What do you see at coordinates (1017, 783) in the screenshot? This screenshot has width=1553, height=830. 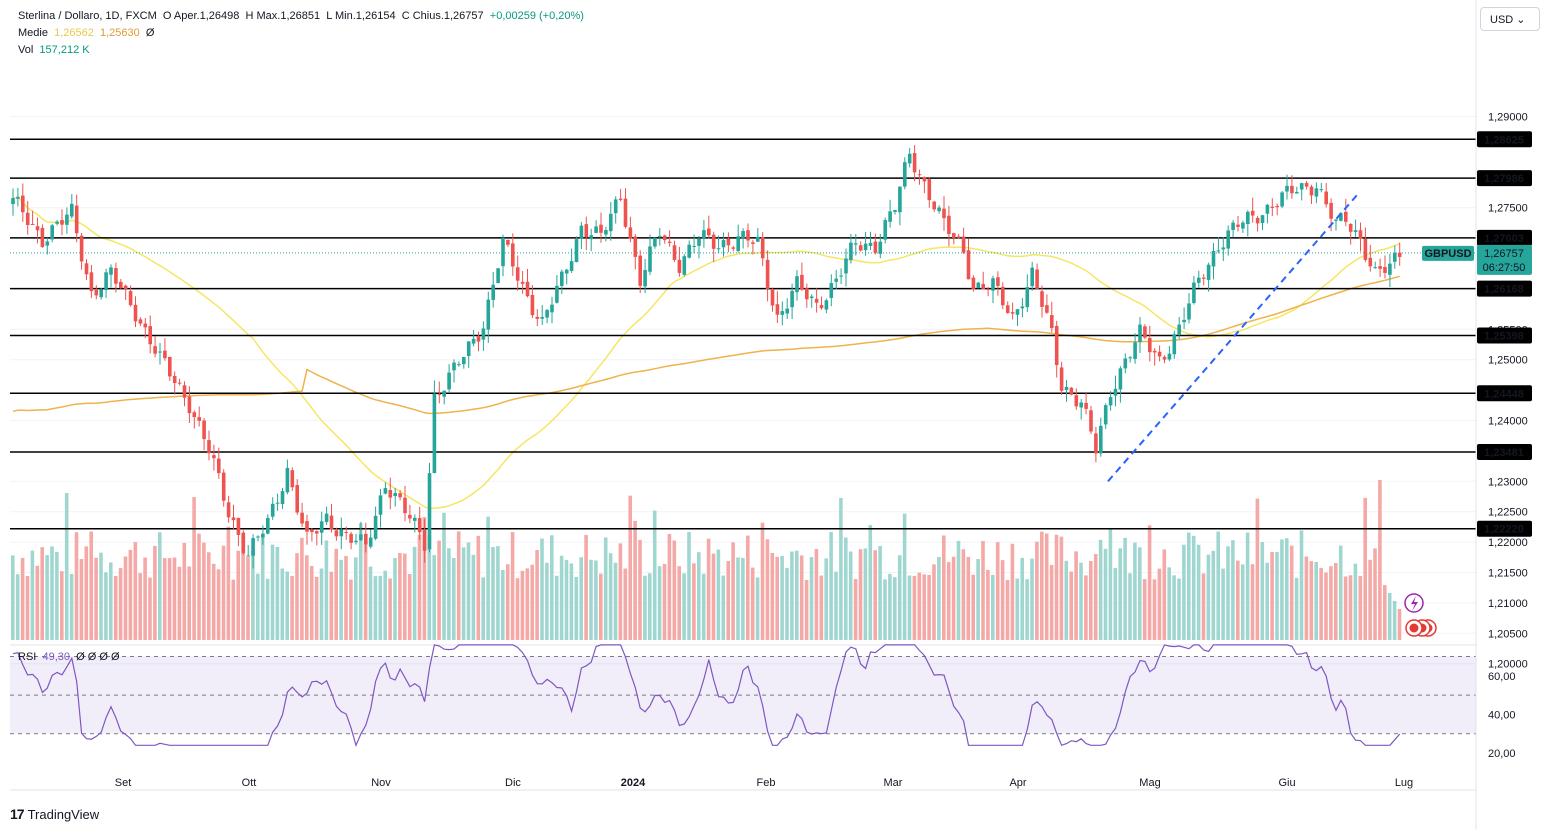 I see `time-tick-label: Apr` at bounding box center [1017, 783].